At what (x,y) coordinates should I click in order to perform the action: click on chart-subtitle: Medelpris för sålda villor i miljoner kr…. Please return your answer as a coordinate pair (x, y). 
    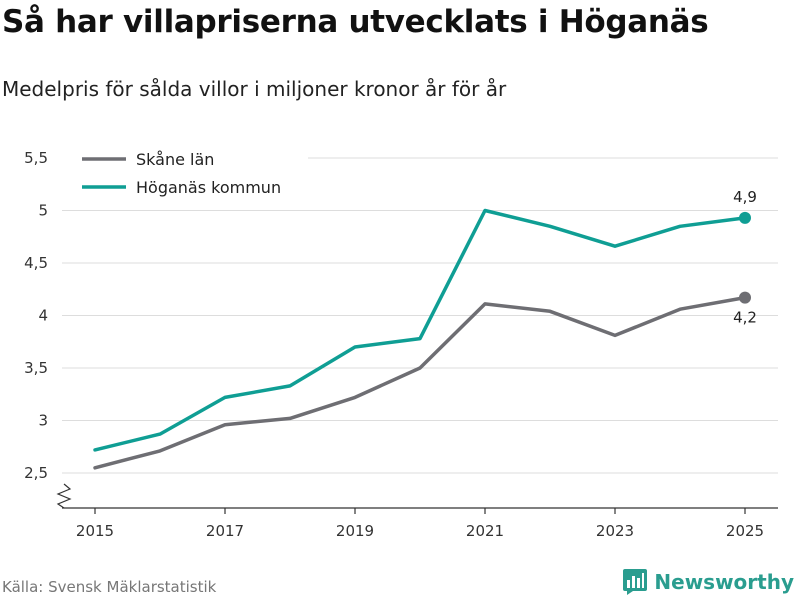
    Looking at the image, I should click on (254, 89).